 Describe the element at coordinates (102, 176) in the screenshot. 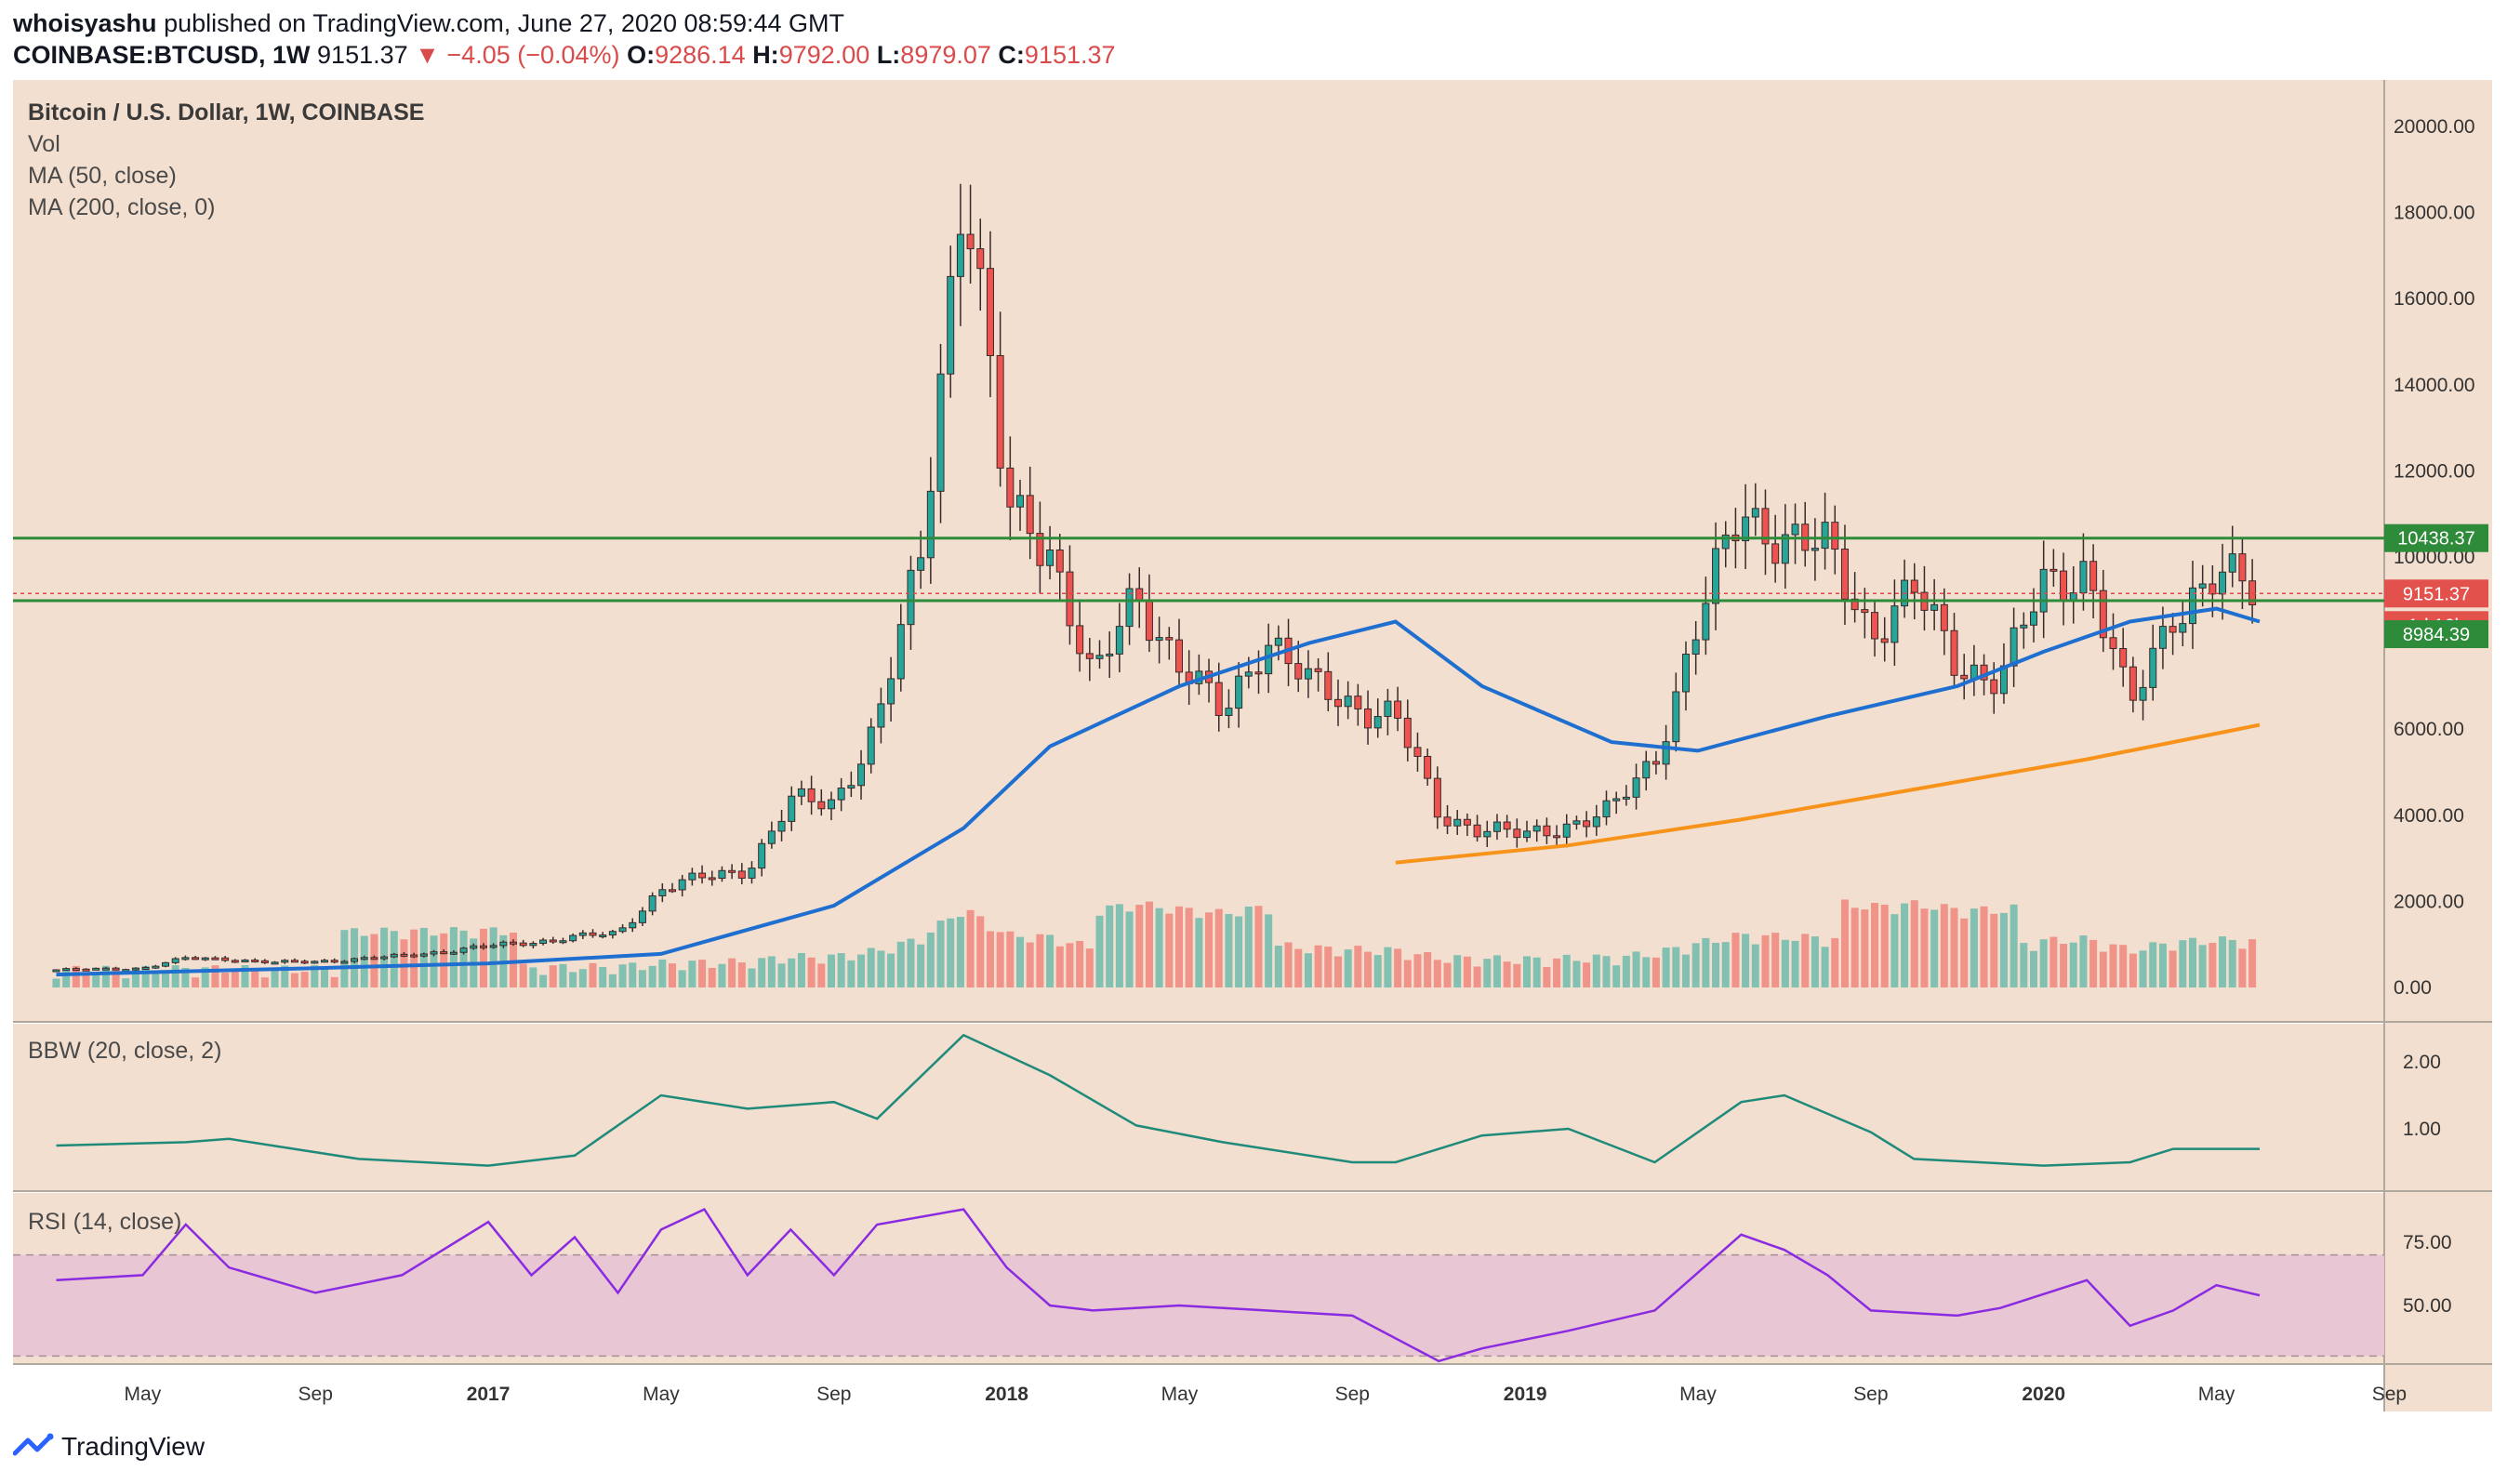

I see `legend-ma50: MA (50, close)` at that location.